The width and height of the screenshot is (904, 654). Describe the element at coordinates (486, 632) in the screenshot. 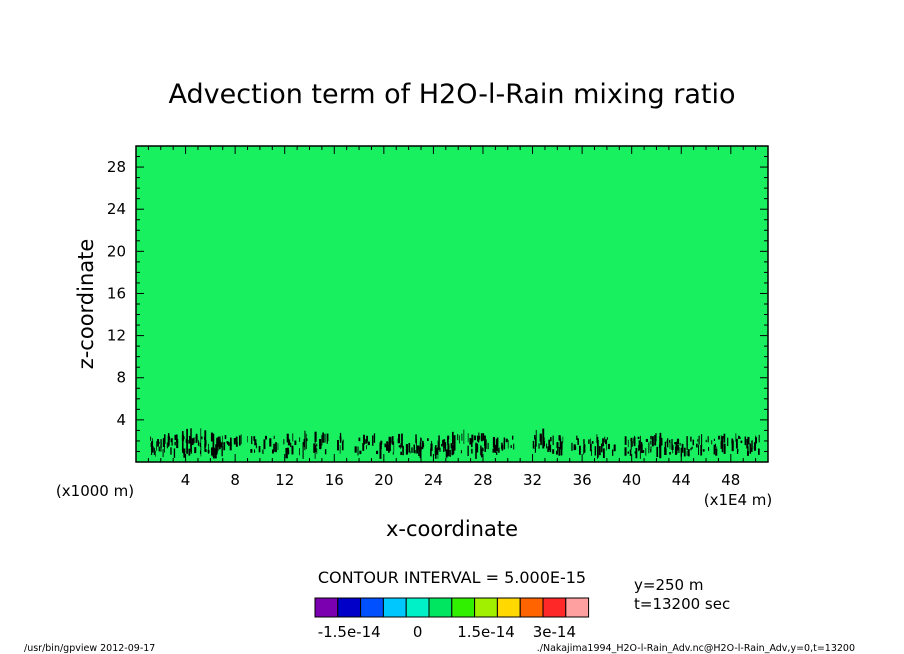

I see `colorbar-tick-label: 1.5e-14` at that location.